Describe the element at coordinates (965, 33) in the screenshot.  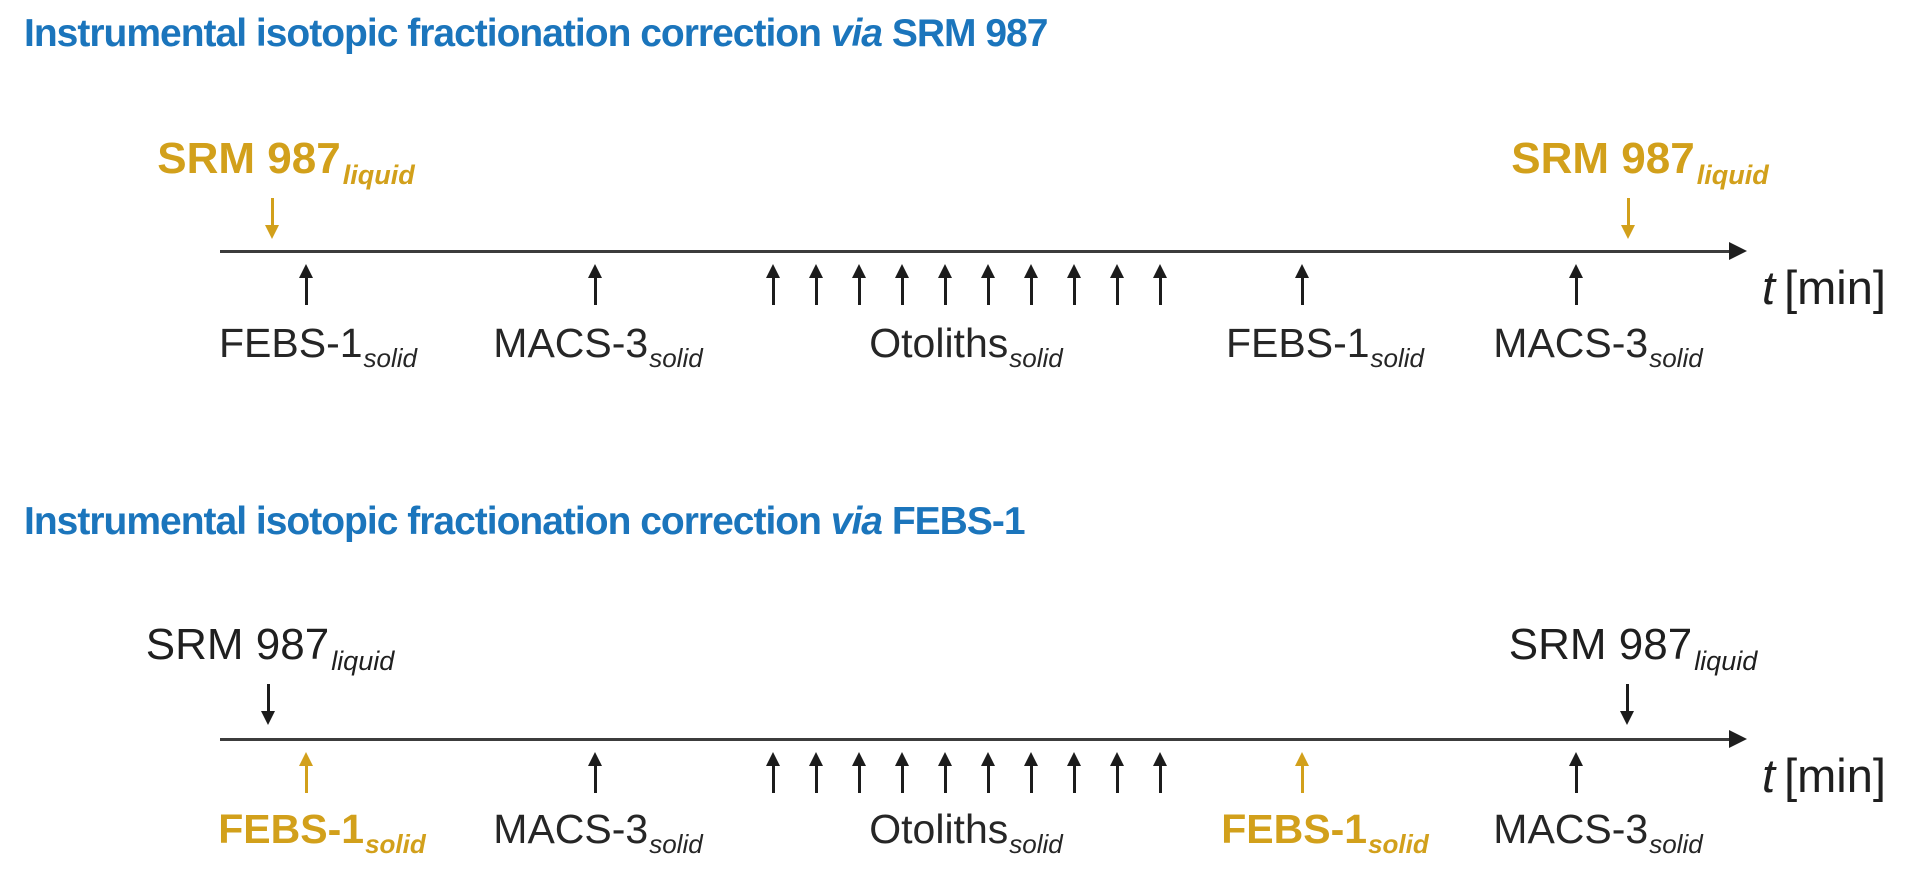
I see `title-suffix: SRM 987` at that location.